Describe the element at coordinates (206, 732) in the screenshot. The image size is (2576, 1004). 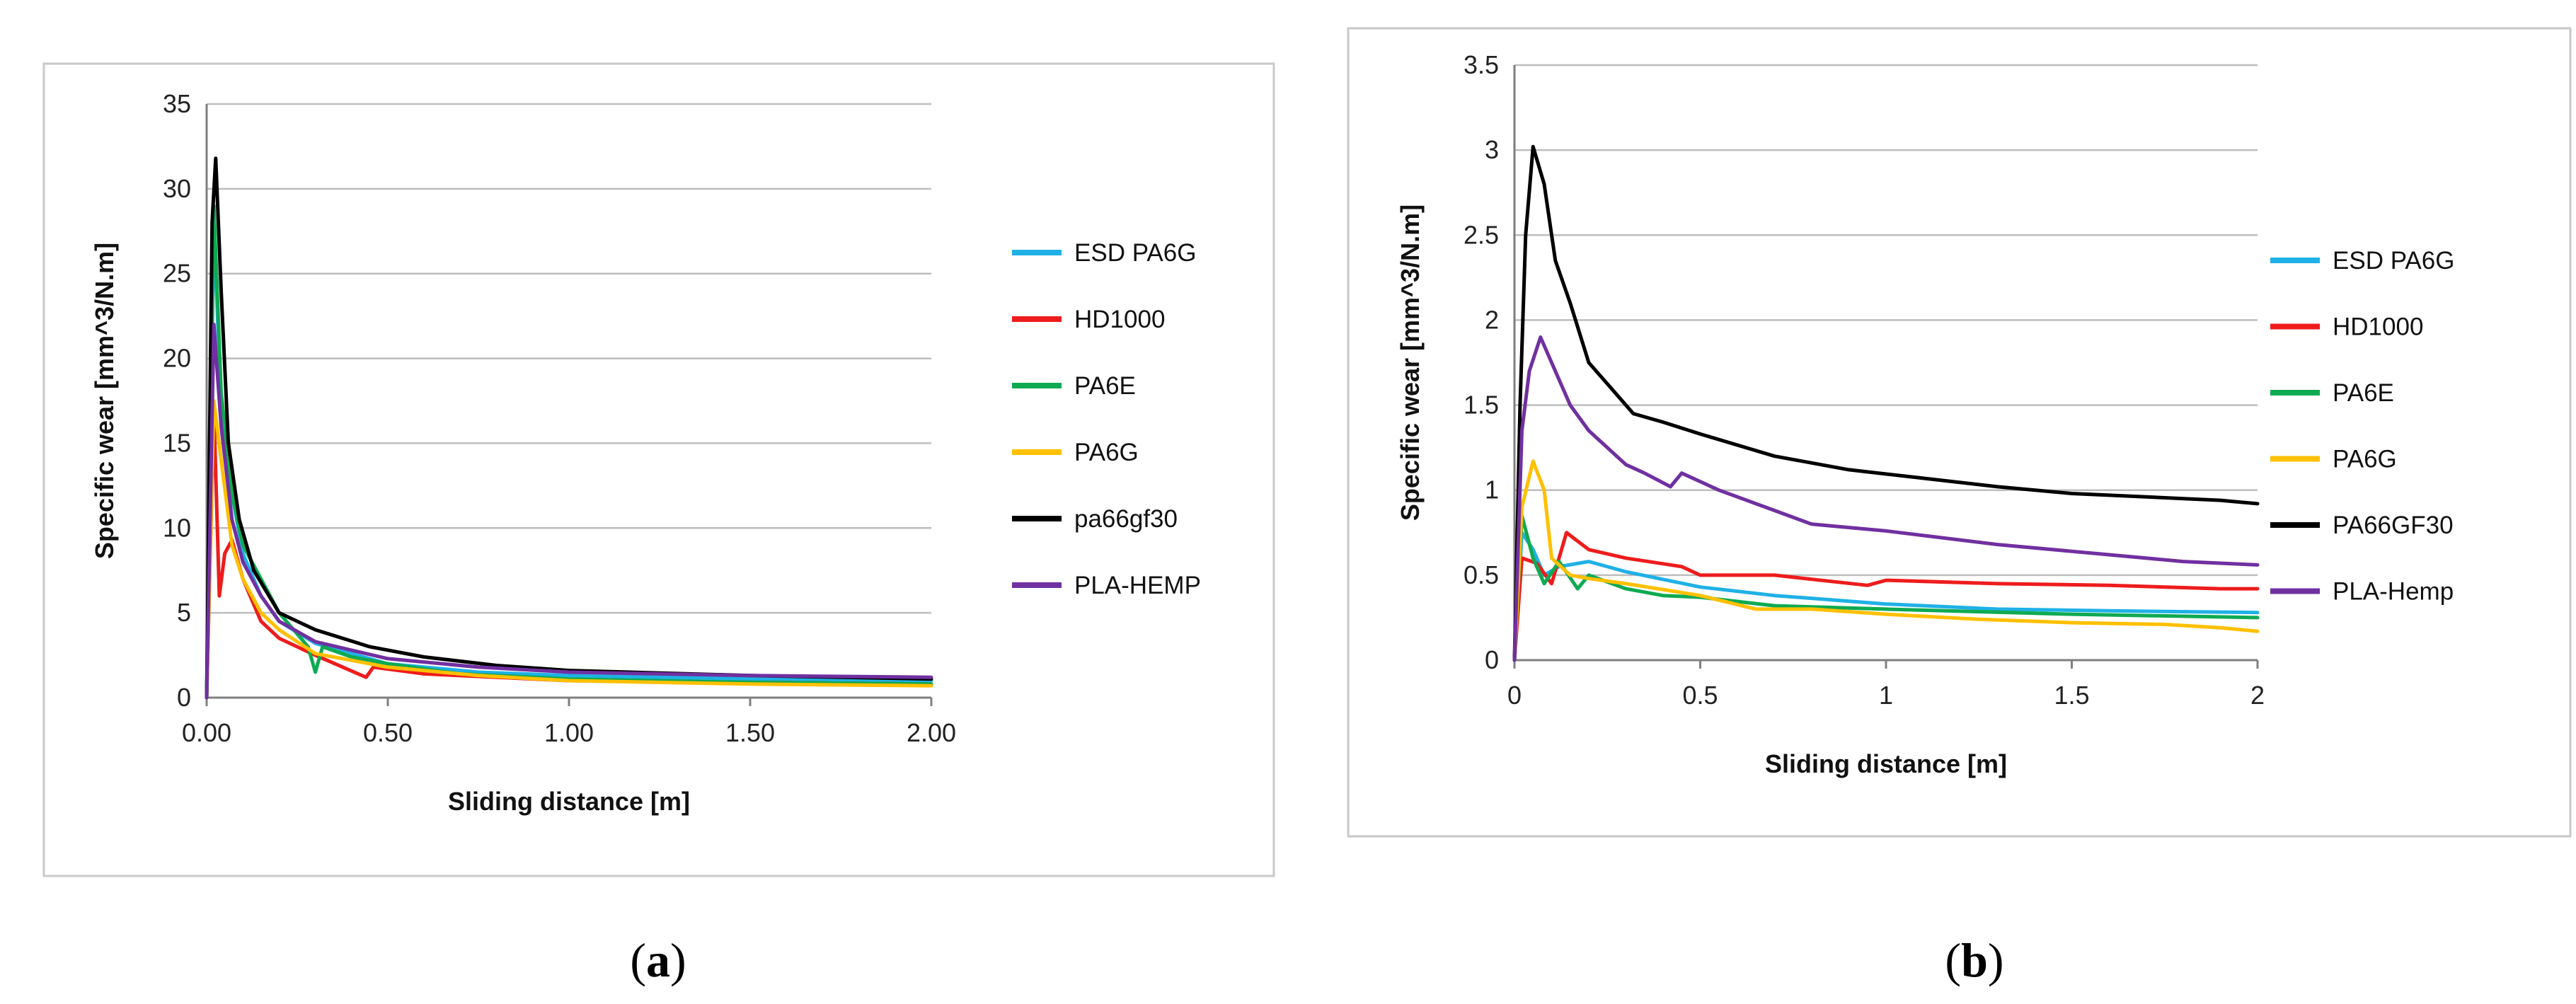
I see `x-tick-label-a: 0.00` at that location.